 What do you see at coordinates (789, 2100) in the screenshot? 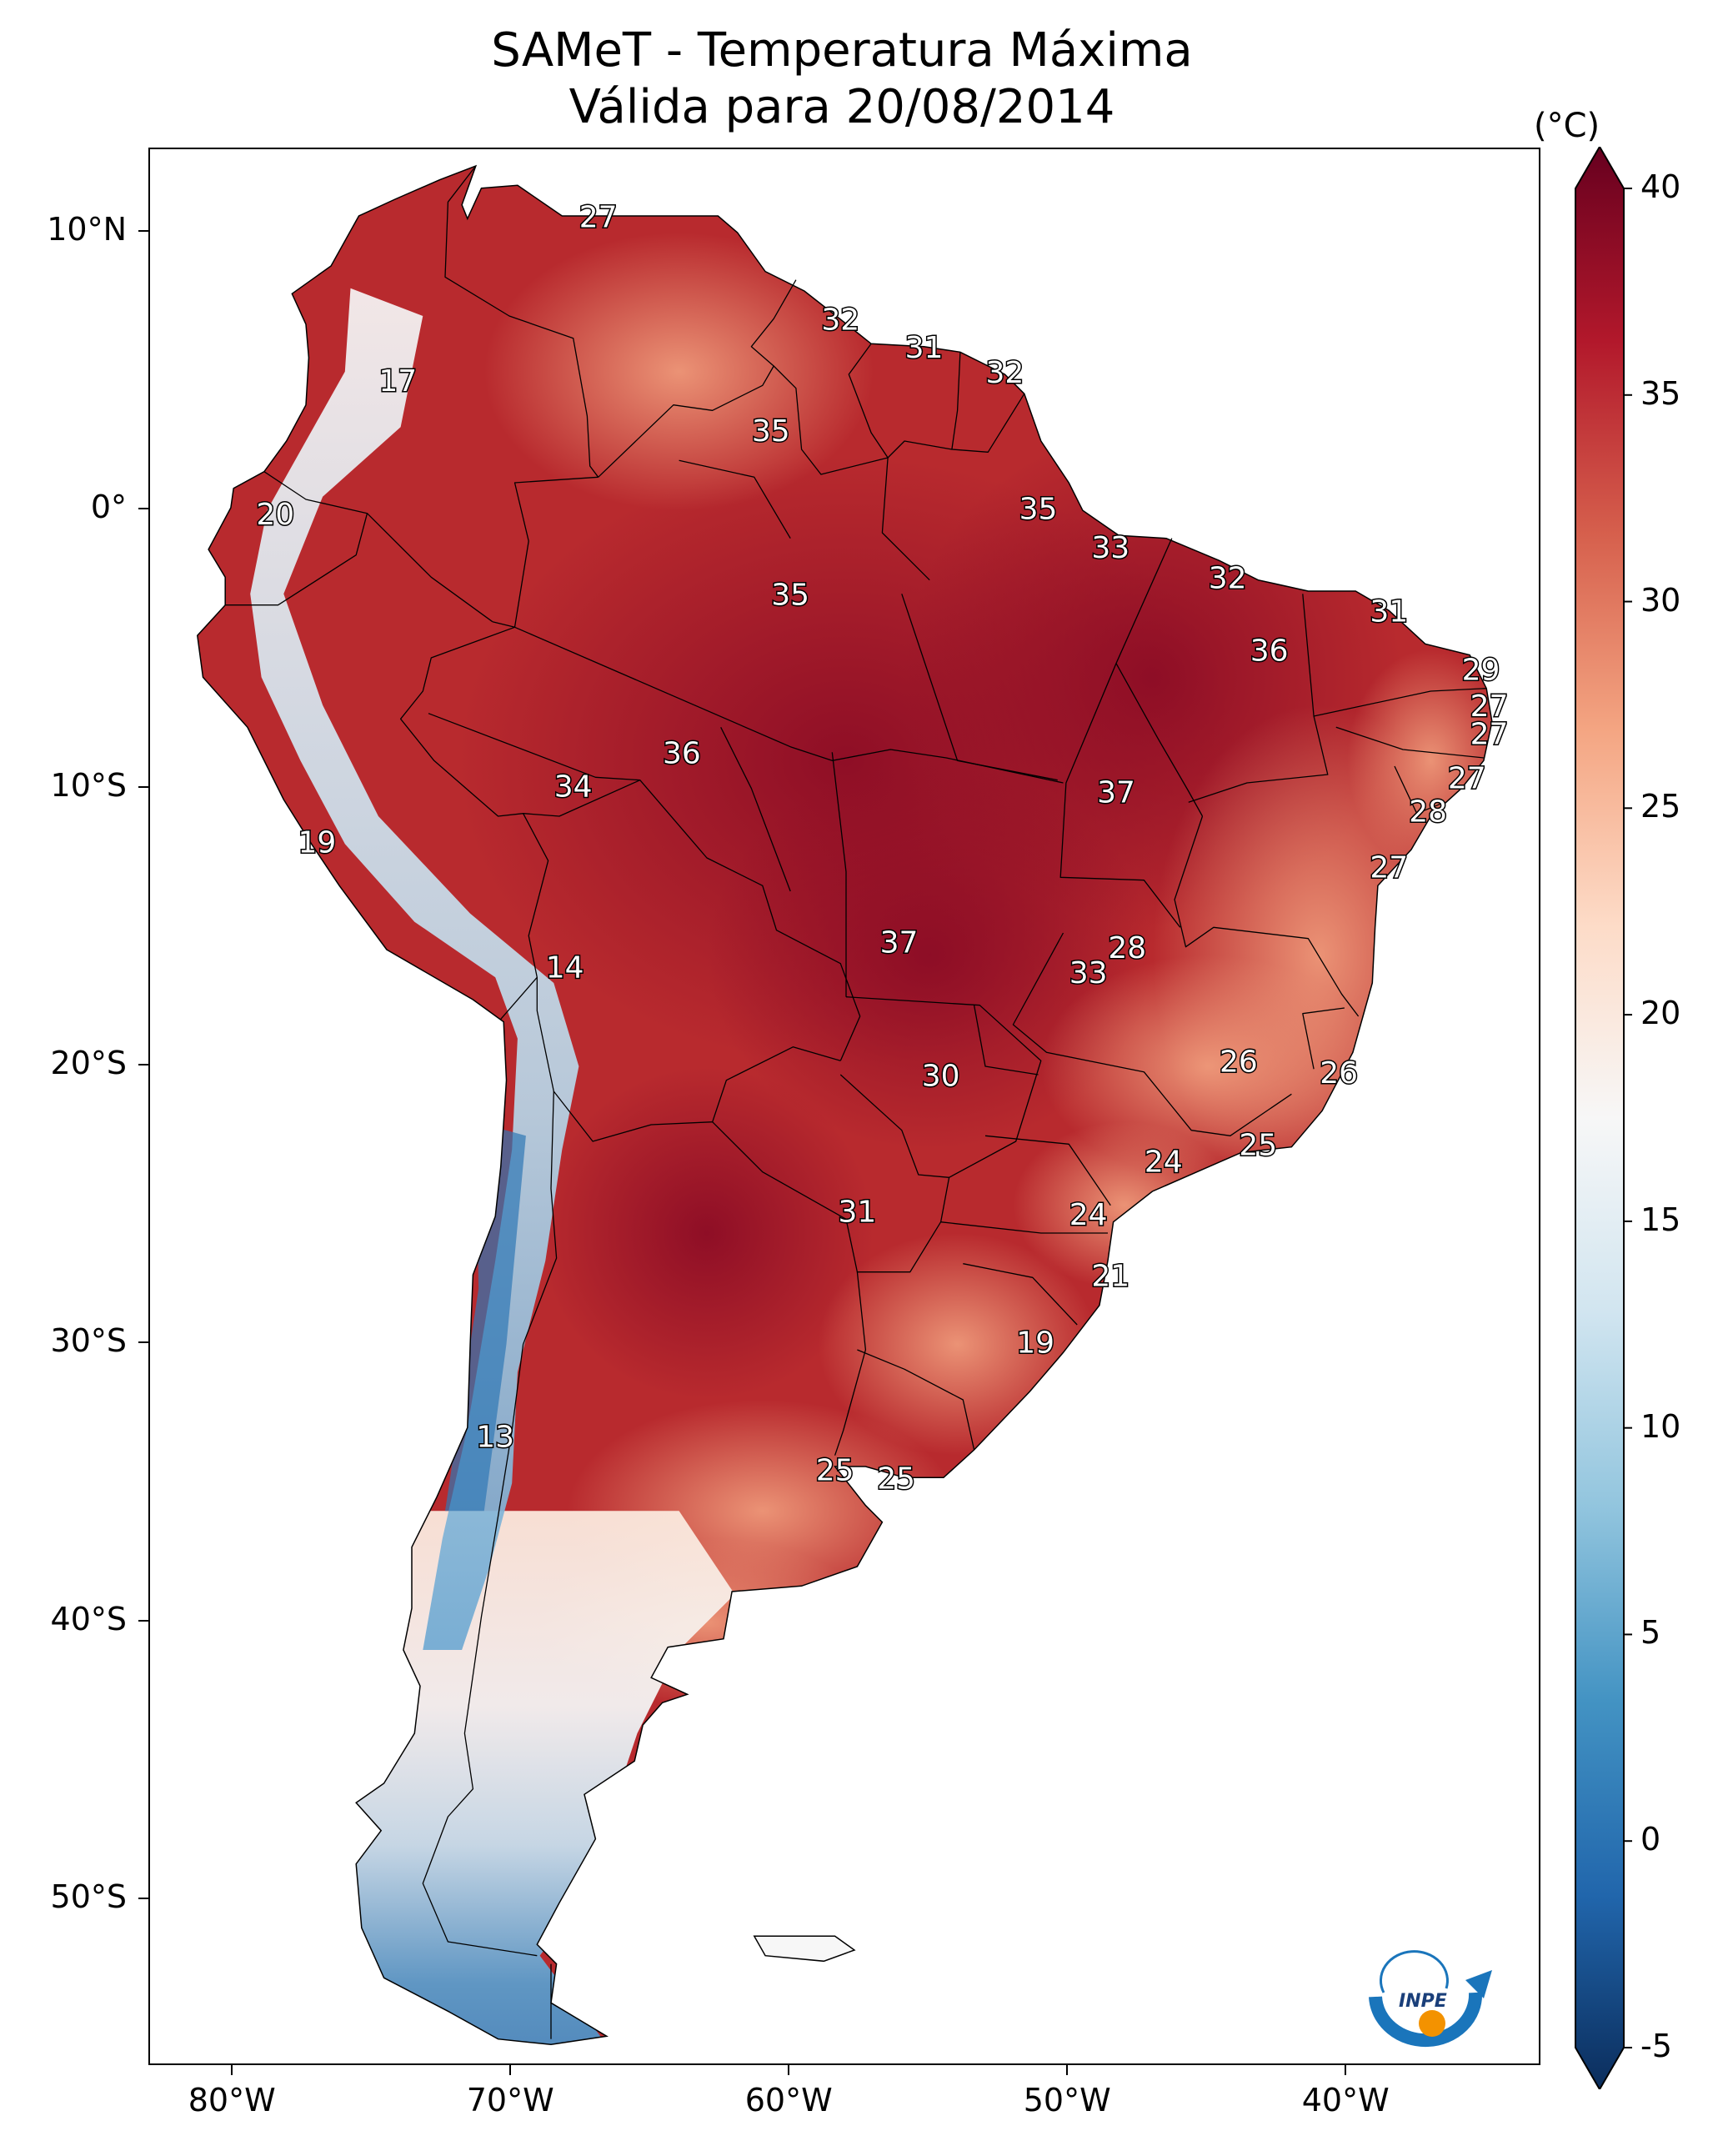
I see `longitude-tick-label: 60°W` at bounding box center [789, 2100].